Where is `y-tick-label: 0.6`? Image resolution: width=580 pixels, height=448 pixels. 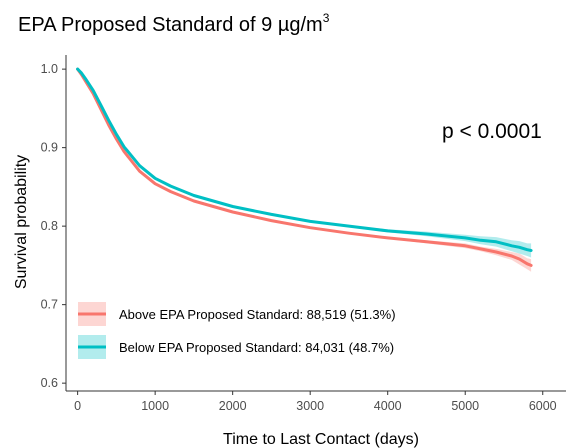
y-tick-label: 0.6 is located at coordinates (49, 383).